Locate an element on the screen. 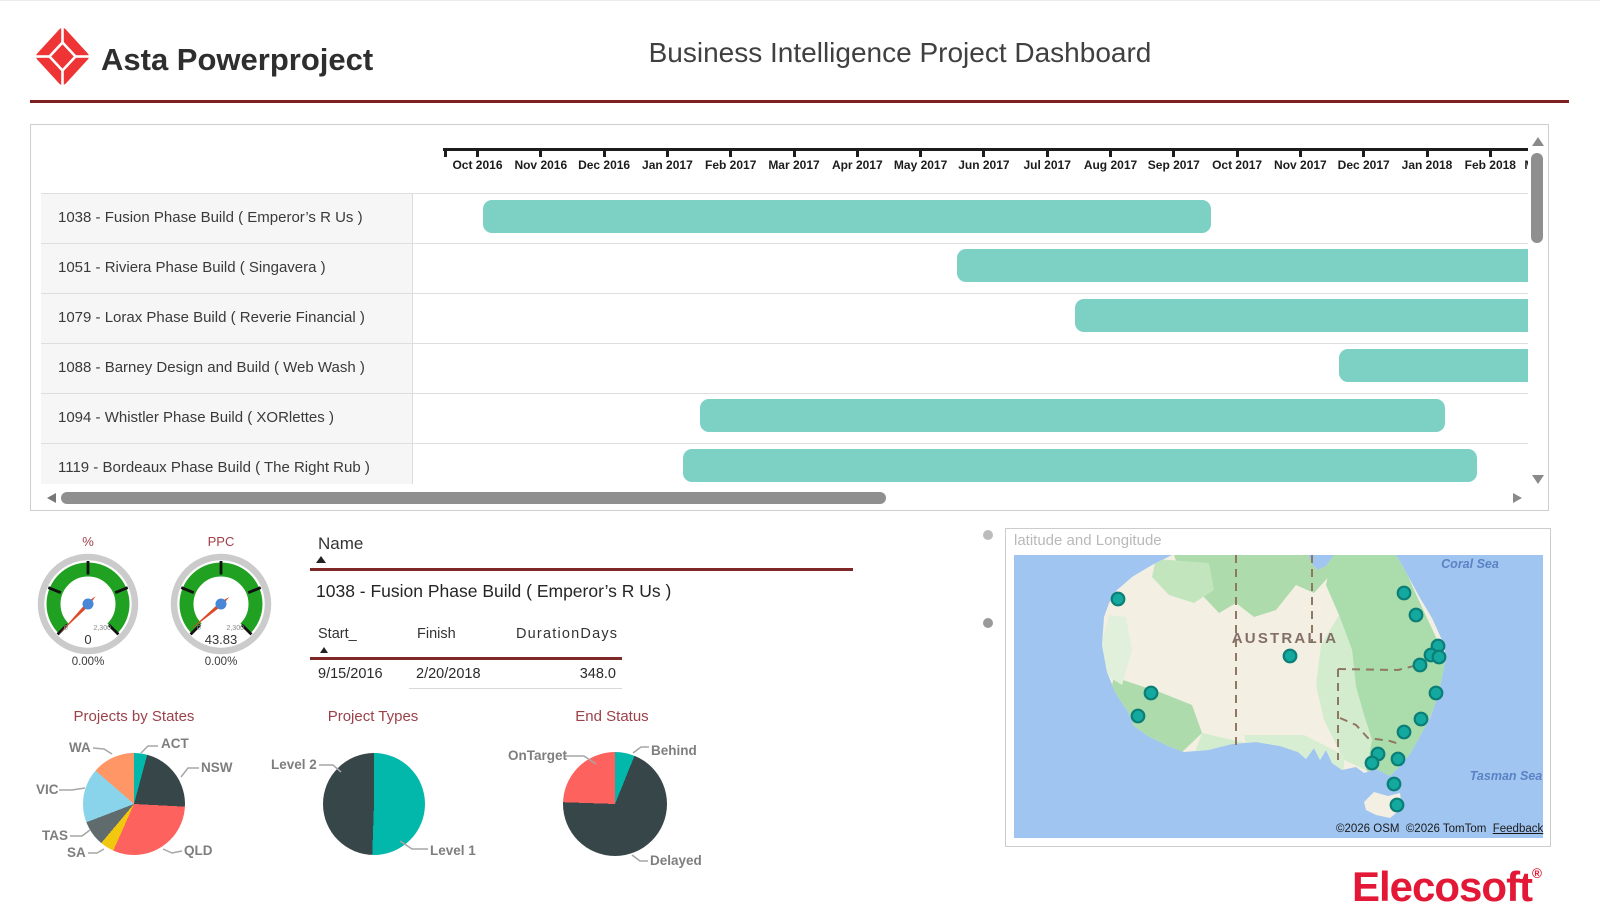 This screenshot has width=1600, height=916. svg-text: AUSTRALIA is located at coordinates (1285, 638).